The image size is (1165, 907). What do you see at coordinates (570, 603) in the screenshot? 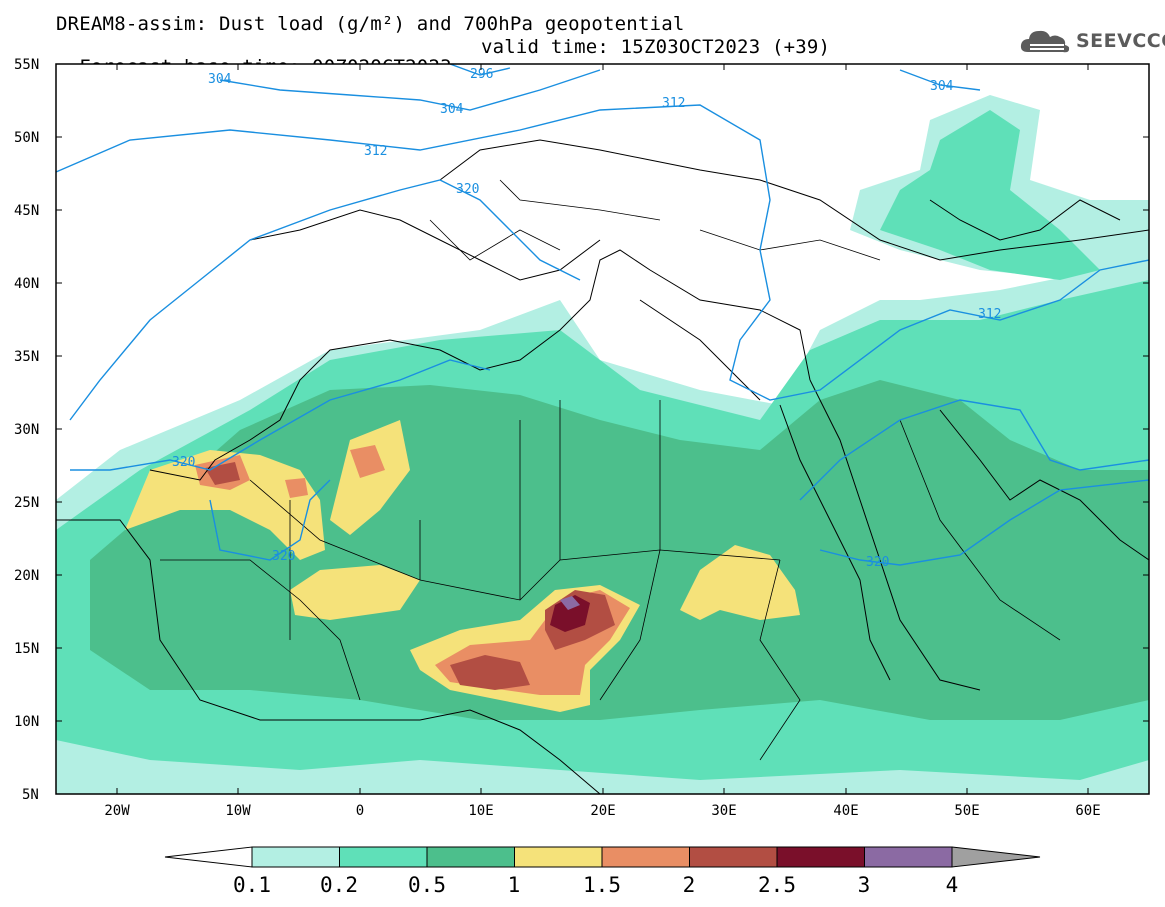
I see `dust-level-3-chad` at bounding box center [570, 603].